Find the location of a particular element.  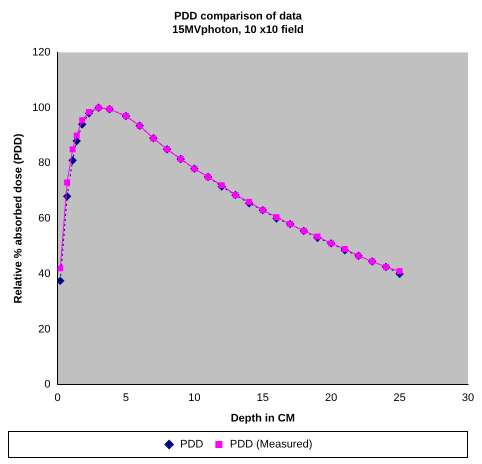

x-tick-label: 0 is located at coordinates (57, 398).